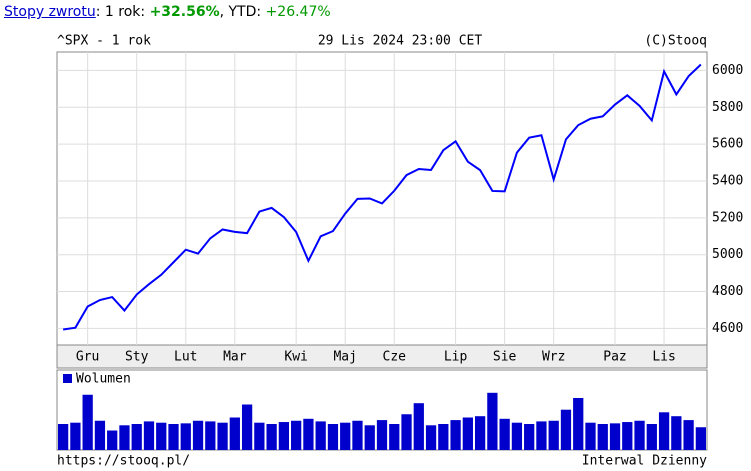 This screenshot has height=471, width=751. What do you see at coordinates (87, 357) in the screenshot?
I see `x-tick-label: Gru` at bounding box center [87, 357].